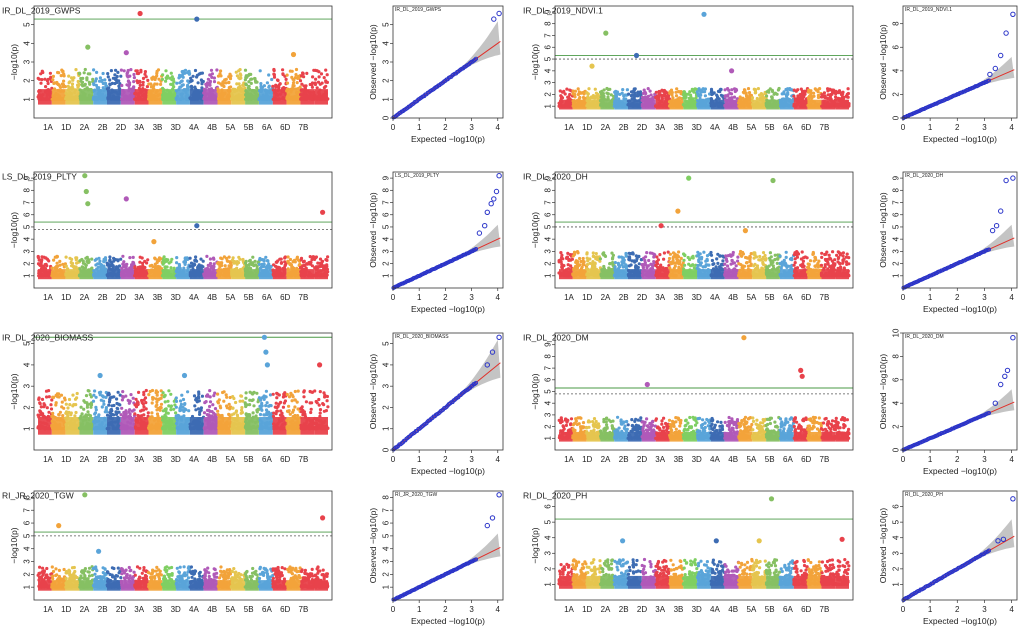  What do you see at coordinates (27, 238) in the screenshot?
I see `y-tick-label: 4` at bounding box center [27, 238].